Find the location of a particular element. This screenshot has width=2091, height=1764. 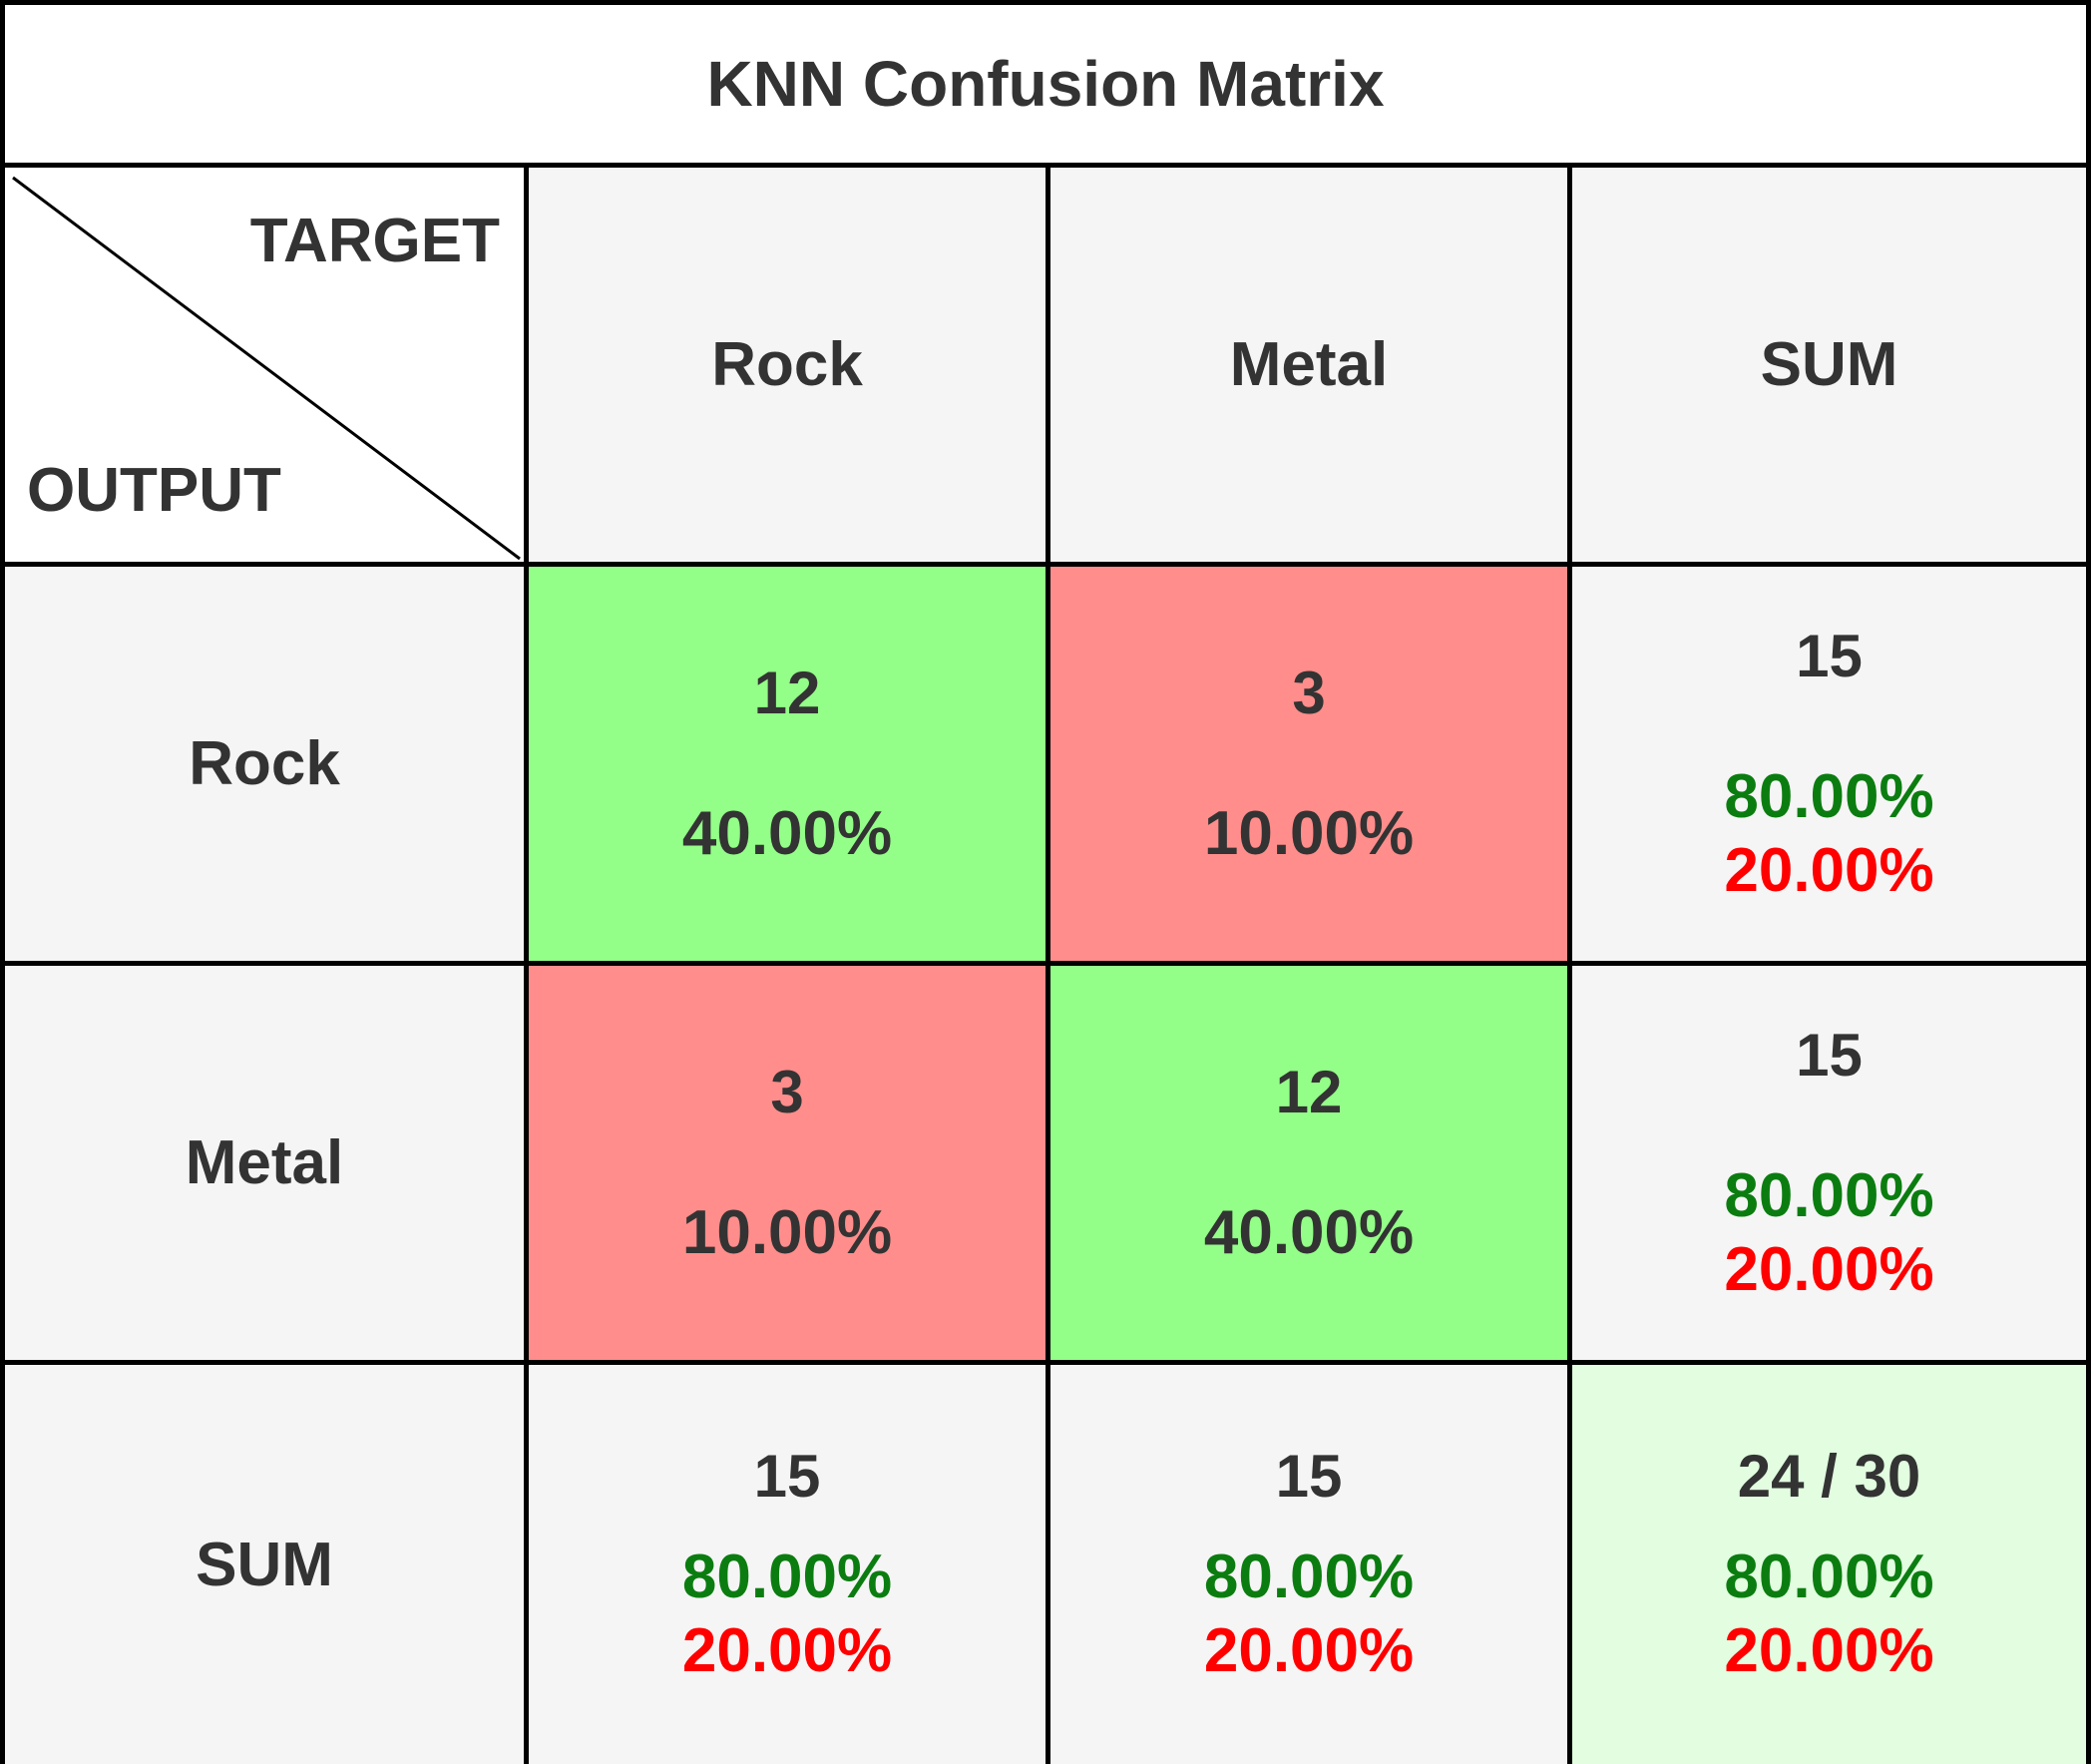

column-header-rock: Rock is located at coordinates (789, 367).